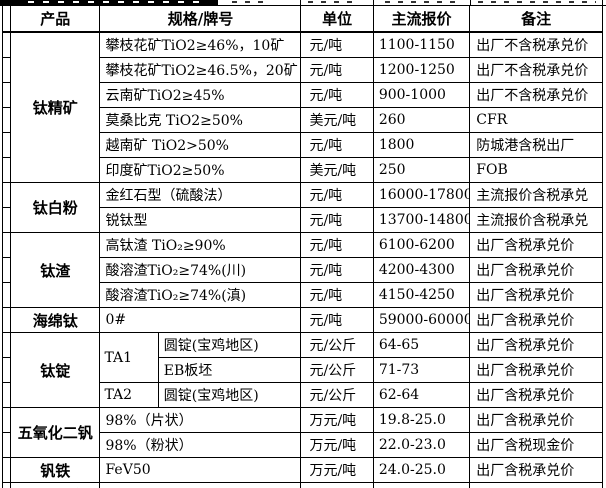 Image resolution: width=606 pixels, height=488 pixels. Describe the element at coordinates (55, 207) in the screenshot. I see `product-cell: 钛白粉` at that location.